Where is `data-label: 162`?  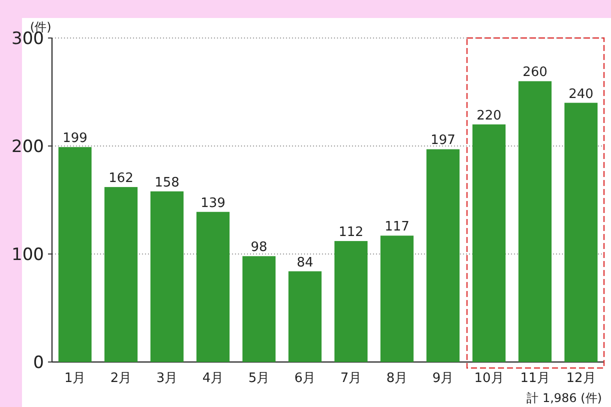 data-label: 162 is located at coordinates (121, 178).